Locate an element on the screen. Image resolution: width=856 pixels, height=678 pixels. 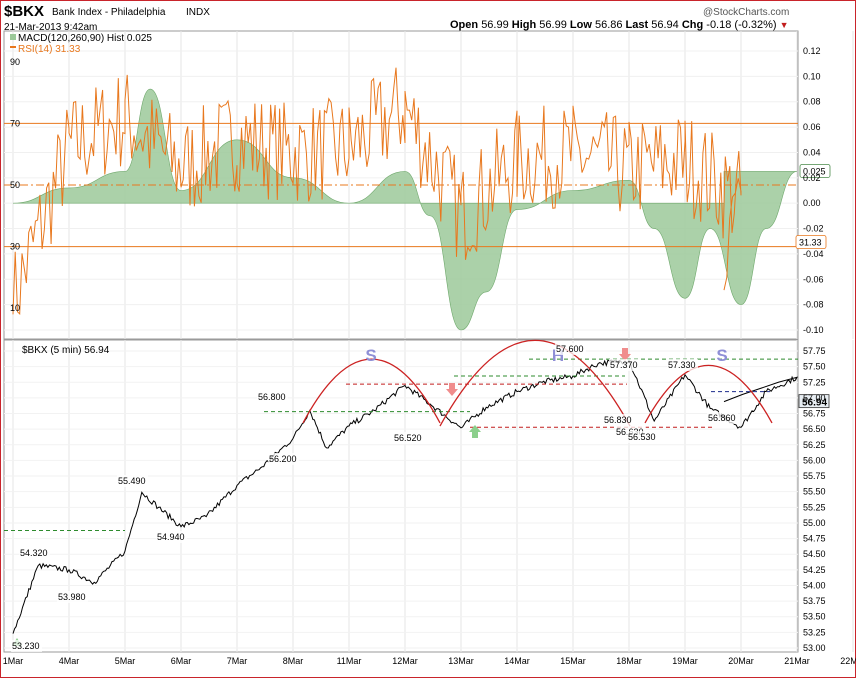
price-tick-label: 53.50 is located at coordinates (814, 617).